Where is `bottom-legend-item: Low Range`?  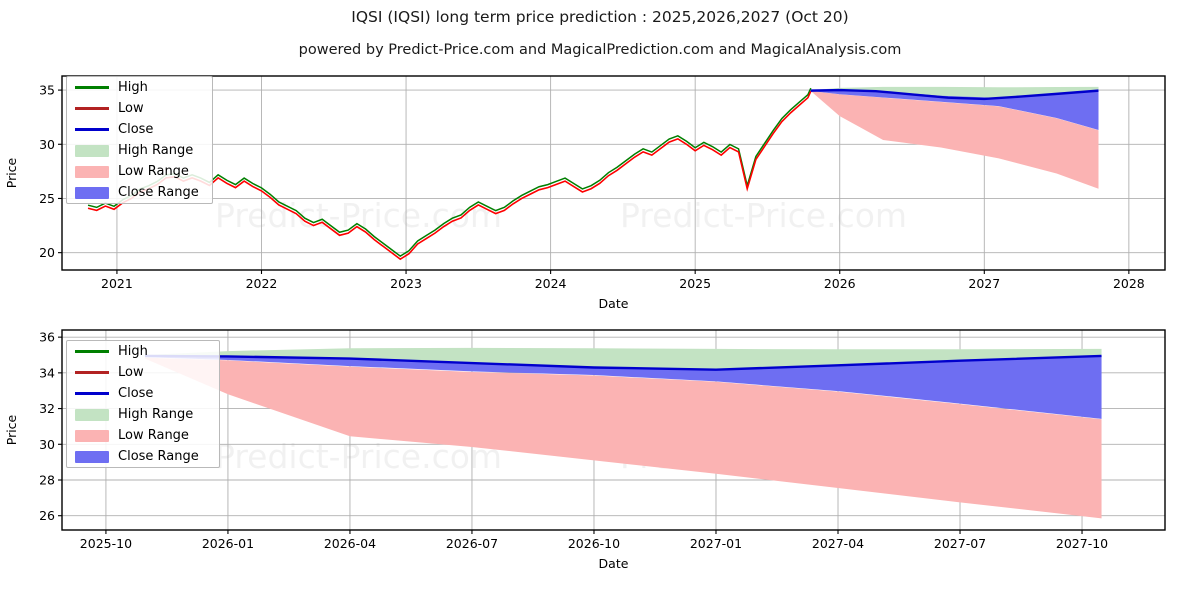
bottom-legend-item: Low Range is located at coordinates (143, 435).